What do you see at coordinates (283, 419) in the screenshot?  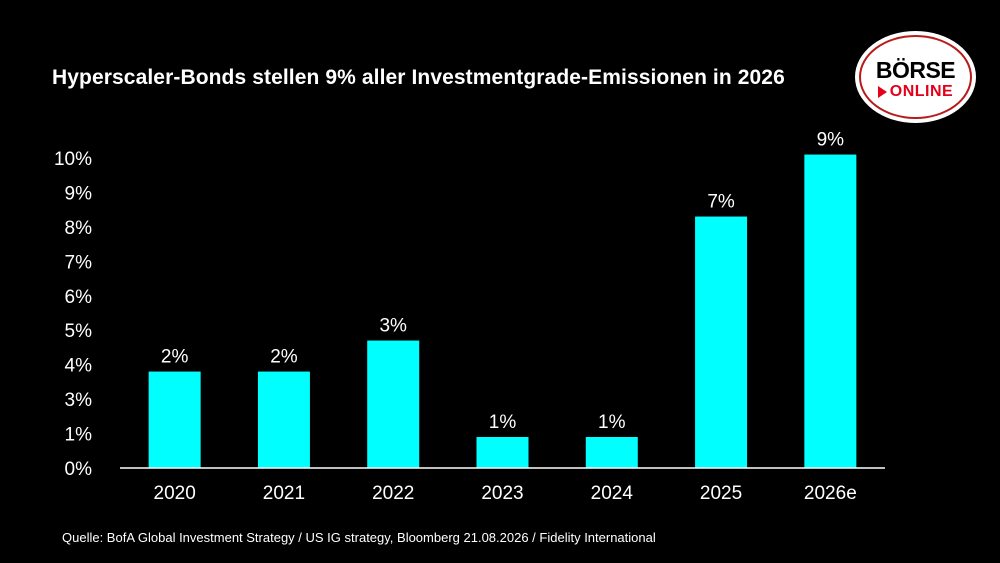 I see `bar-2021` at bounding box center [283, 419].